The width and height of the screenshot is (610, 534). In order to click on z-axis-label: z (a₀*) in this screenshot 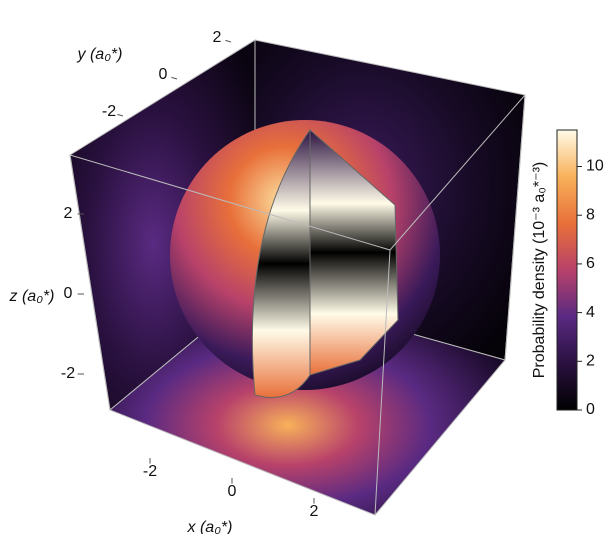, I will do `click(32, 296)`.